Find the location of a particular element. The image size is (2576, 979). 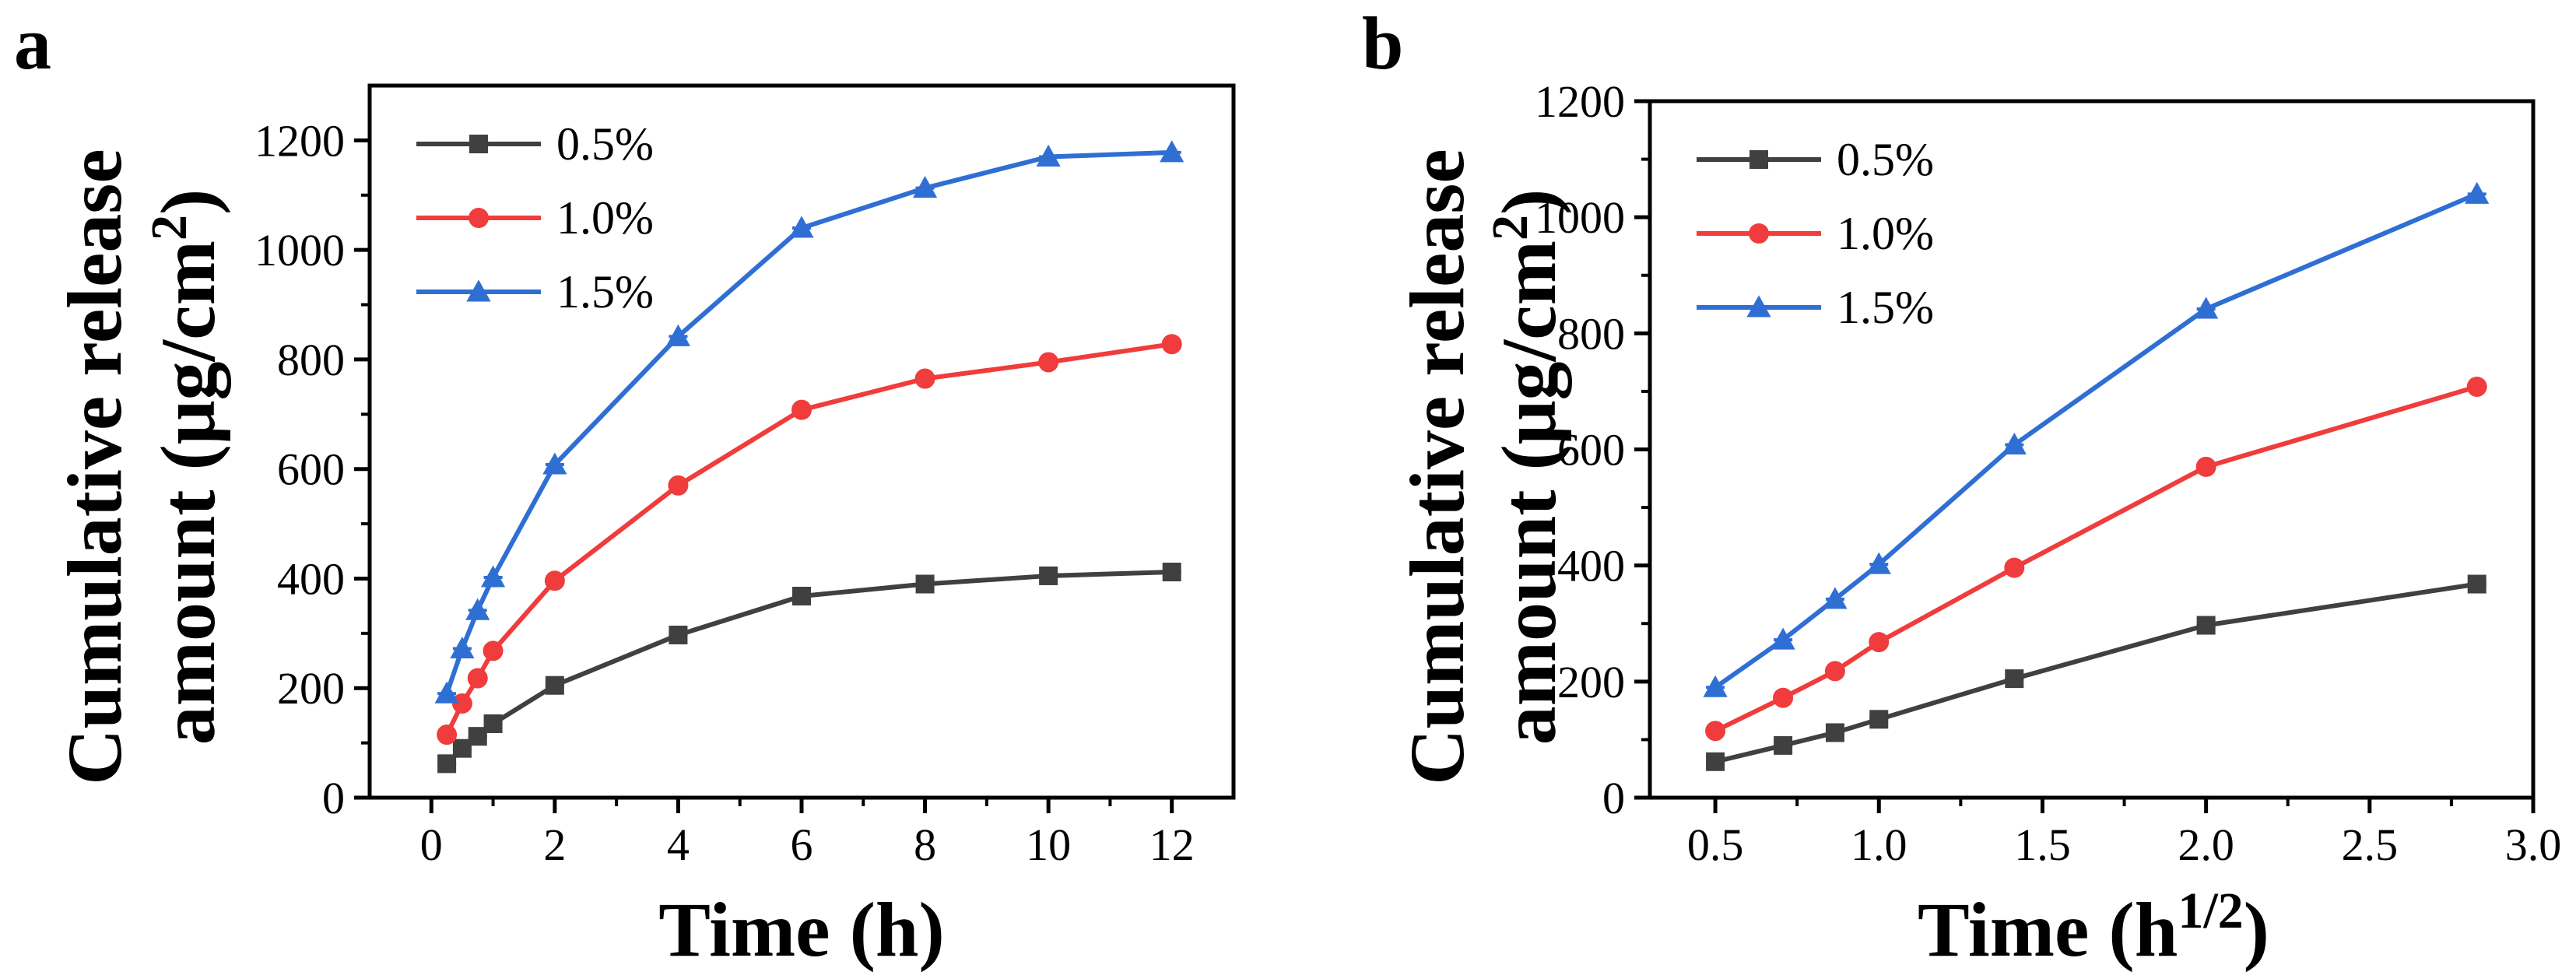

panel-a-xtick-label: 8 is located at coordinates (925, 844).